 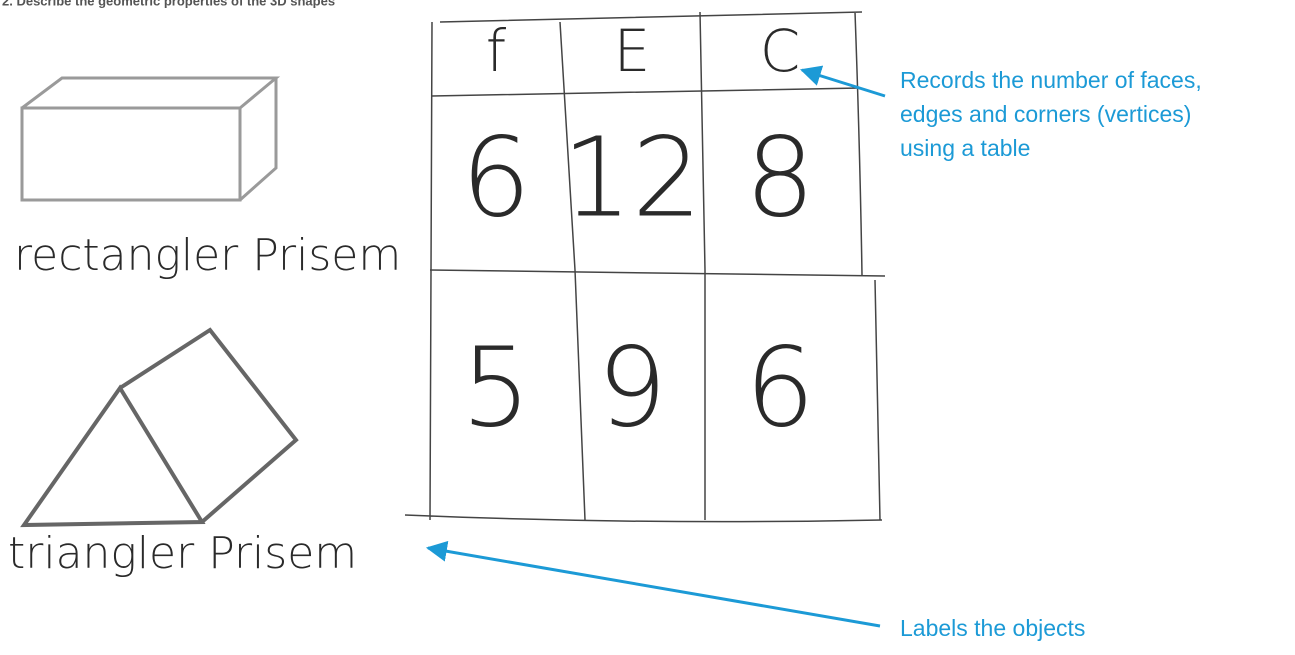 I want to click on table-cell: 8, so click(x=780, y=177).